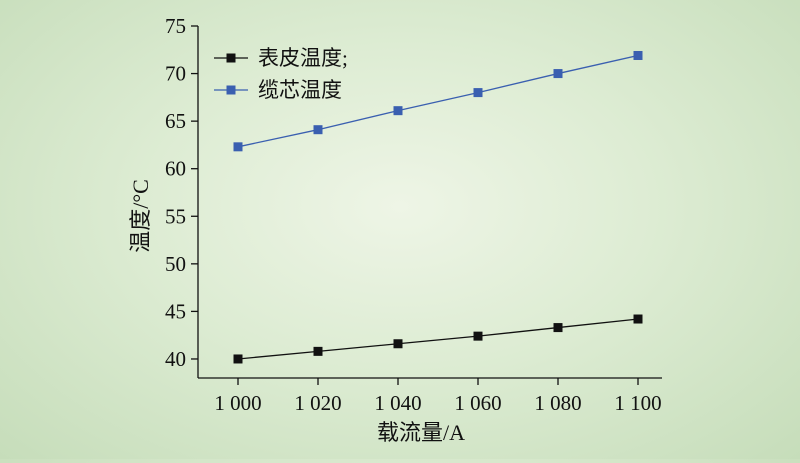 The width and height of the screenshot is (800, 463). I want to click on x-tick-label: 1 000, so click(237, 403).